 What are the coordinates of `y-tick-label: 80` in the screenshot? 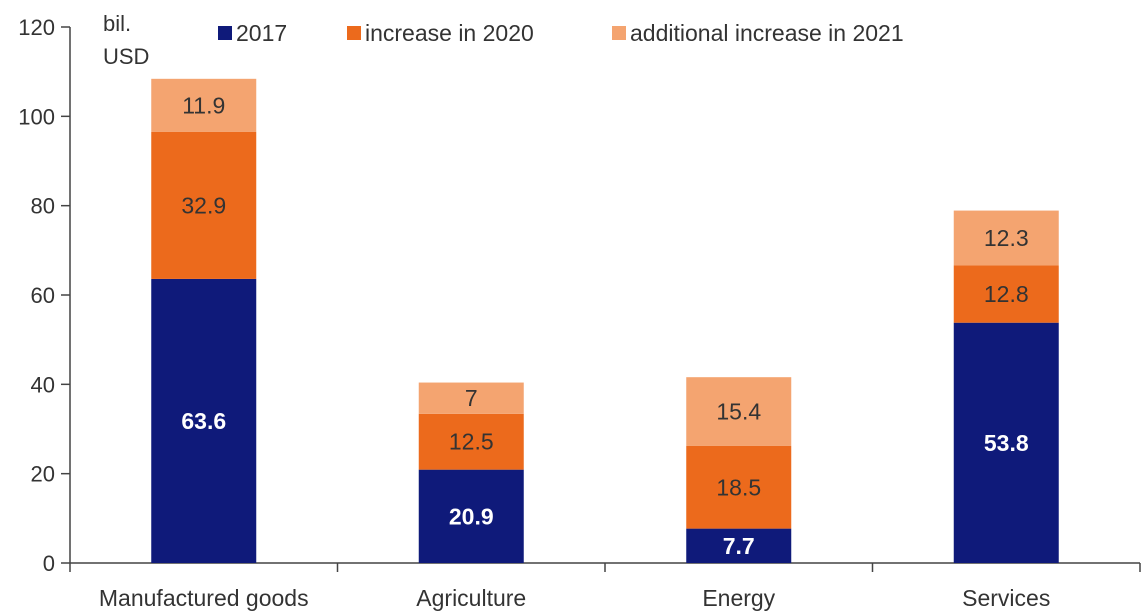 It's located at (43, 206).